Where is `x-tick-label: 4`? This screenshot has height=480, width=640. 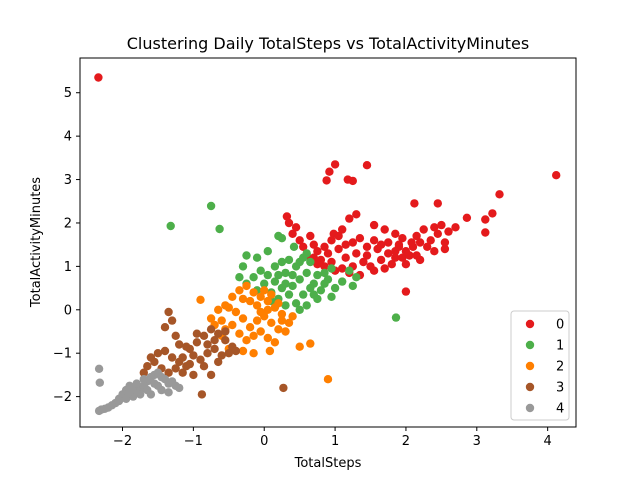
x-tick-label: 4 is located at coordinates (548, 441).